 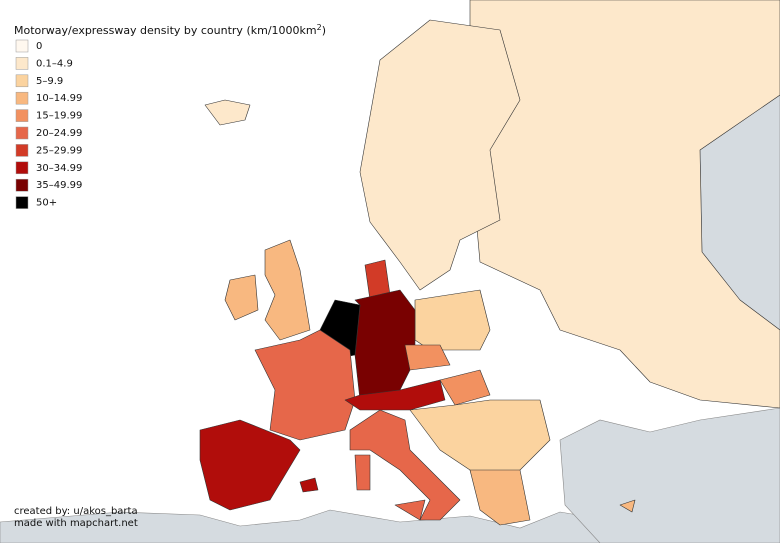 I want to click on legend-label: 35–49.99, so click(x=59, y=185).